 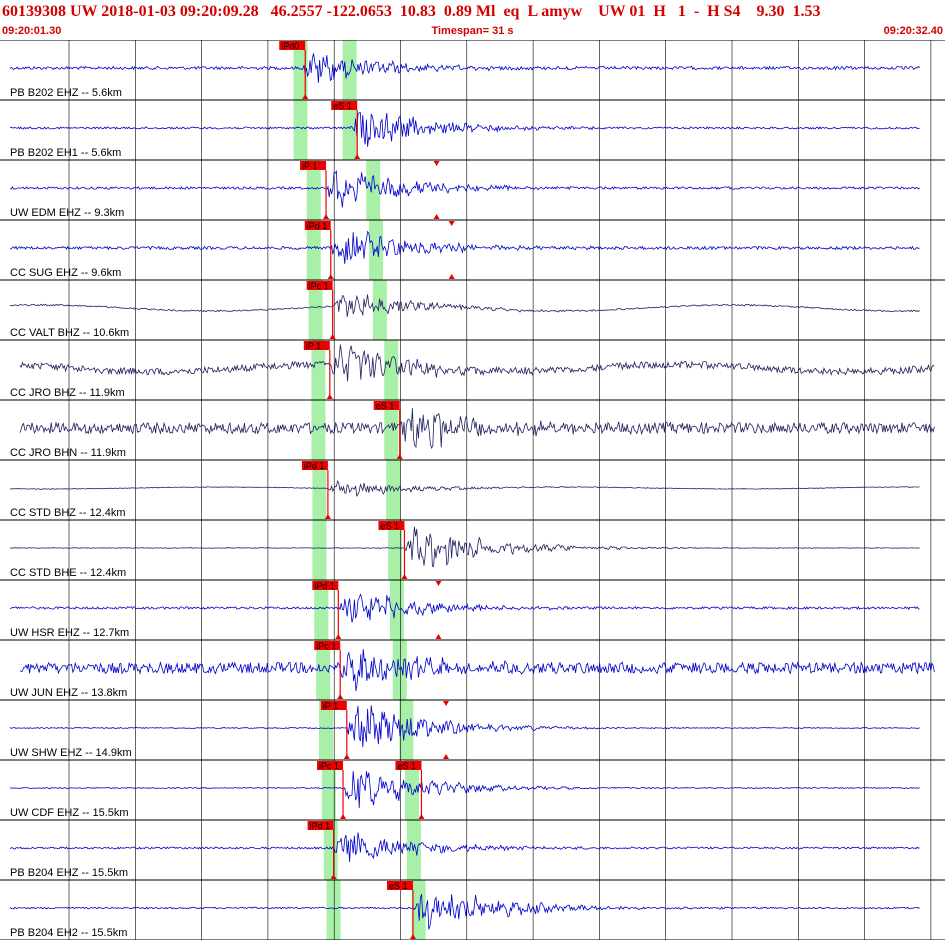 I want to click on pick-label-5-0: iP 1, so click(x=313, y=346).